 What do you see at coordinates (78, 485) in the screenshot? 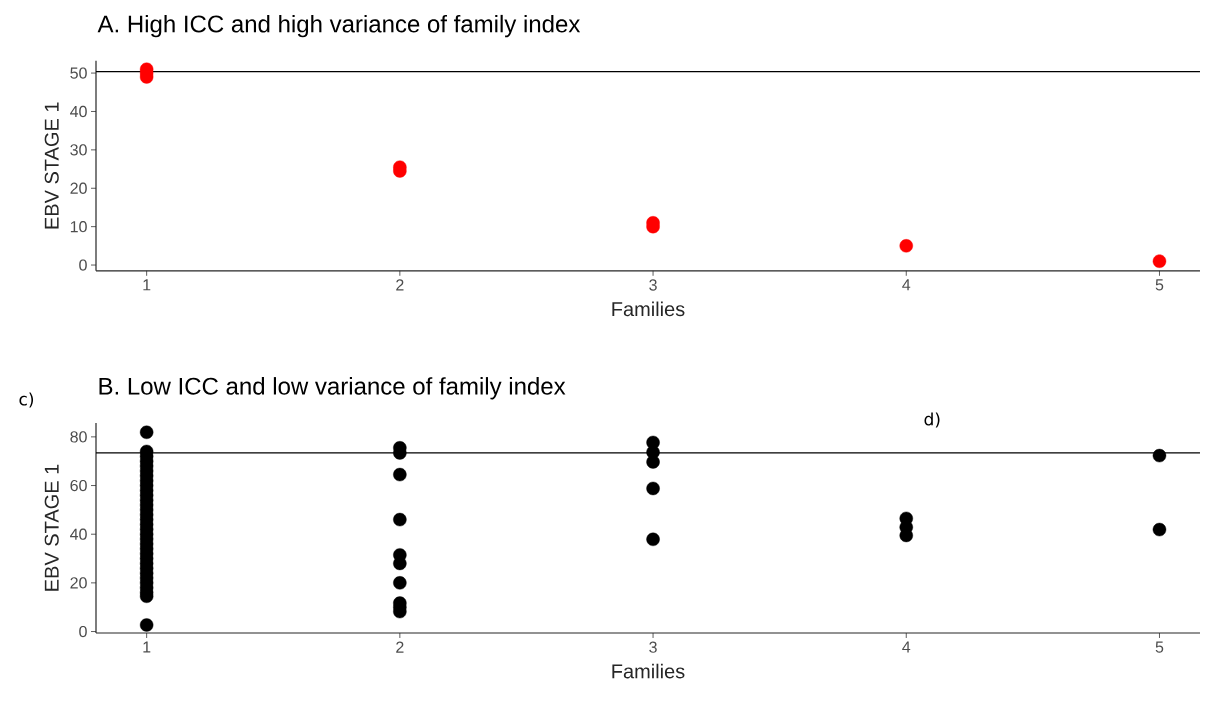
I see `y-tick-label: 60` at bounding box center [78, 485].